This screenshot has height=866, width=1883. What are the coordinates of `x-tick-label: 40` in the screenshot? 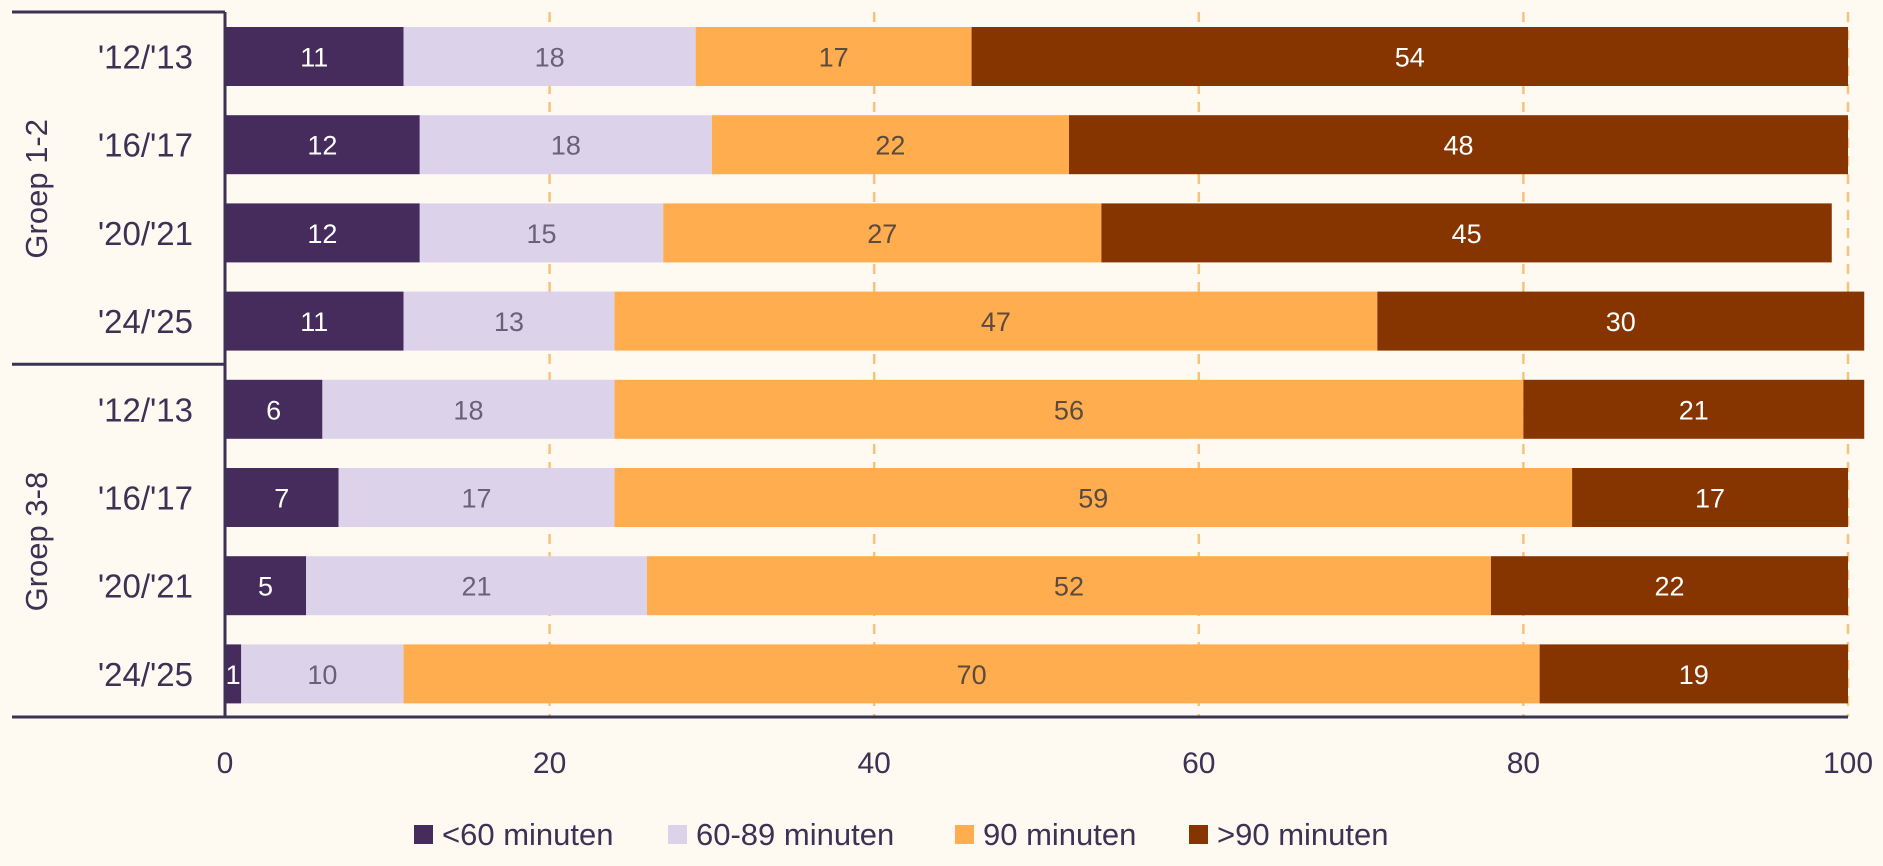 It's located at (874, 763).